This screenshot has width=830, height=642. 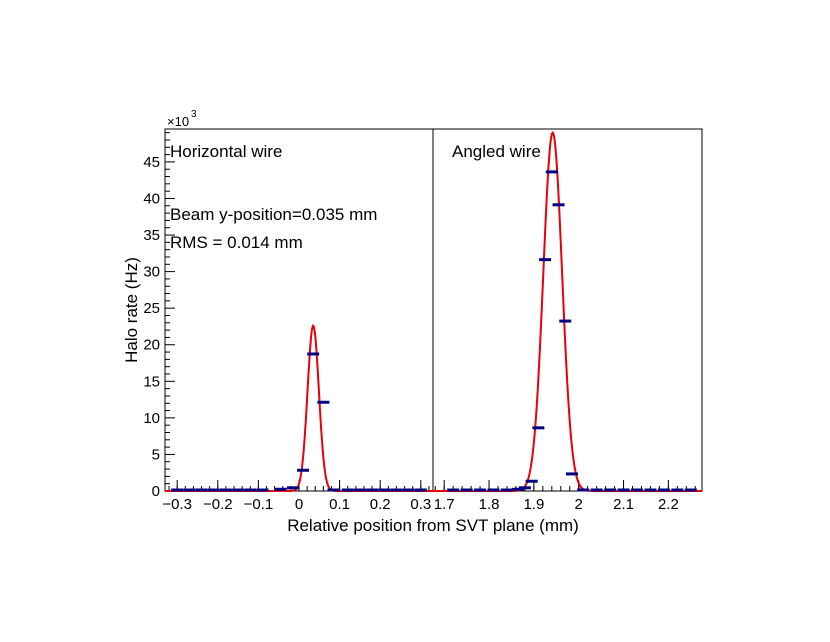 What do you see at coordinates (151, 418) in the screenshot?
I see `y-tick-label: 10` at bounding box center [151, 418].